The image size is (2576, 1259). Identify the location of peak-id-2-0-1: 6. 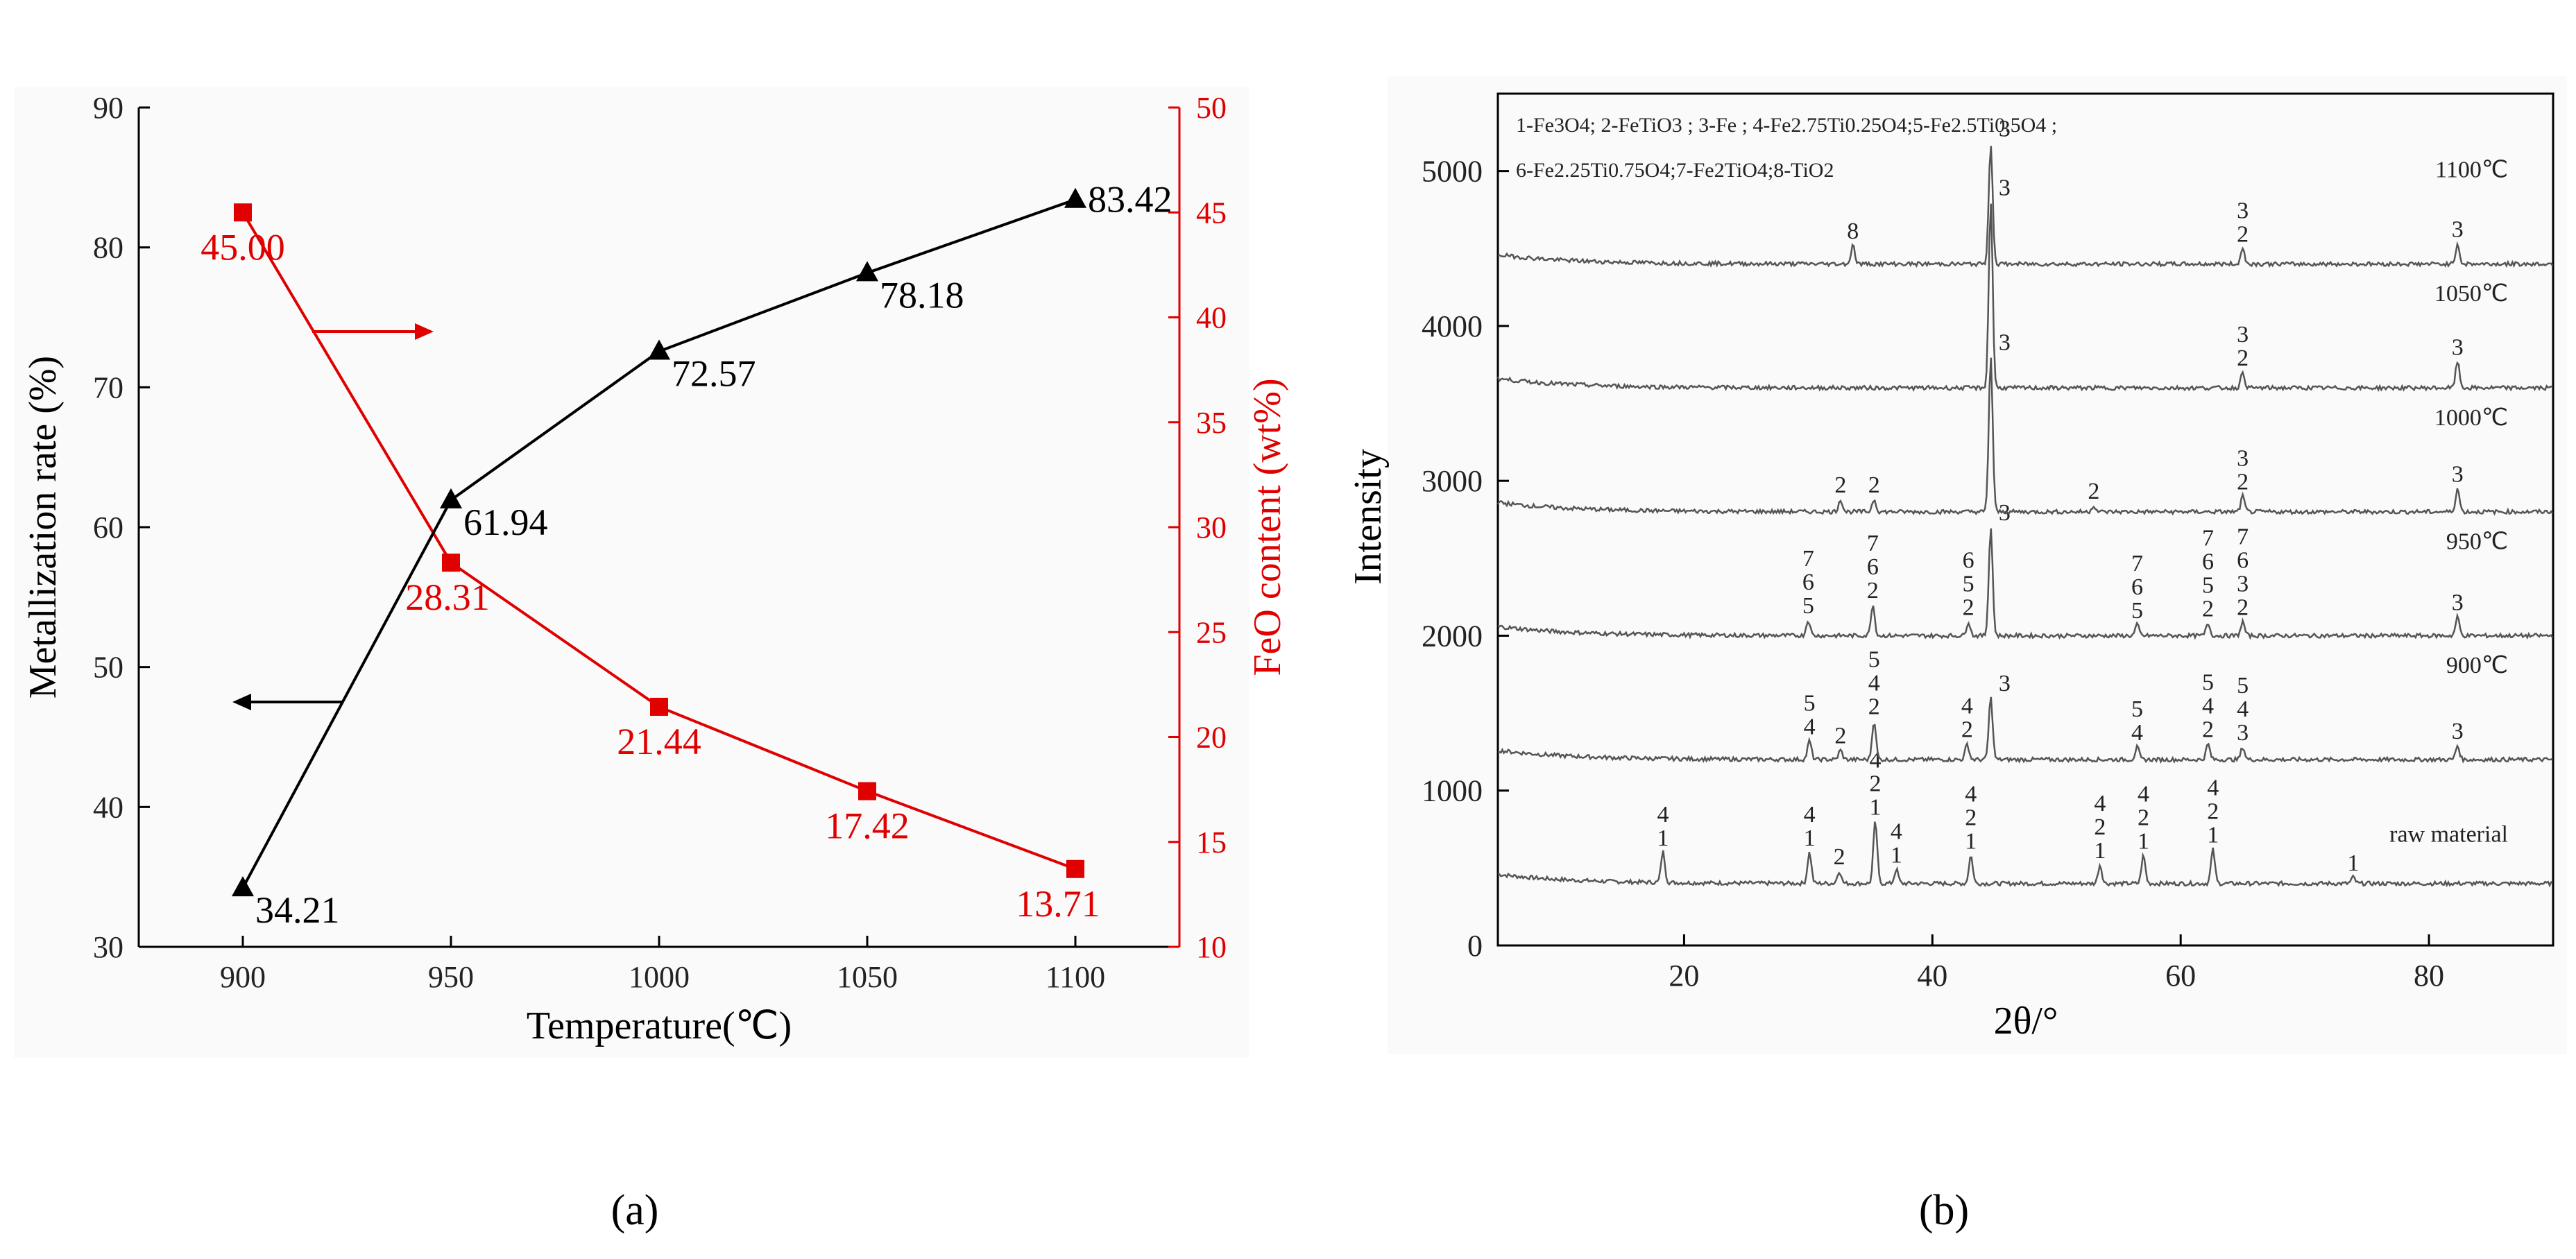
(1808, 582).